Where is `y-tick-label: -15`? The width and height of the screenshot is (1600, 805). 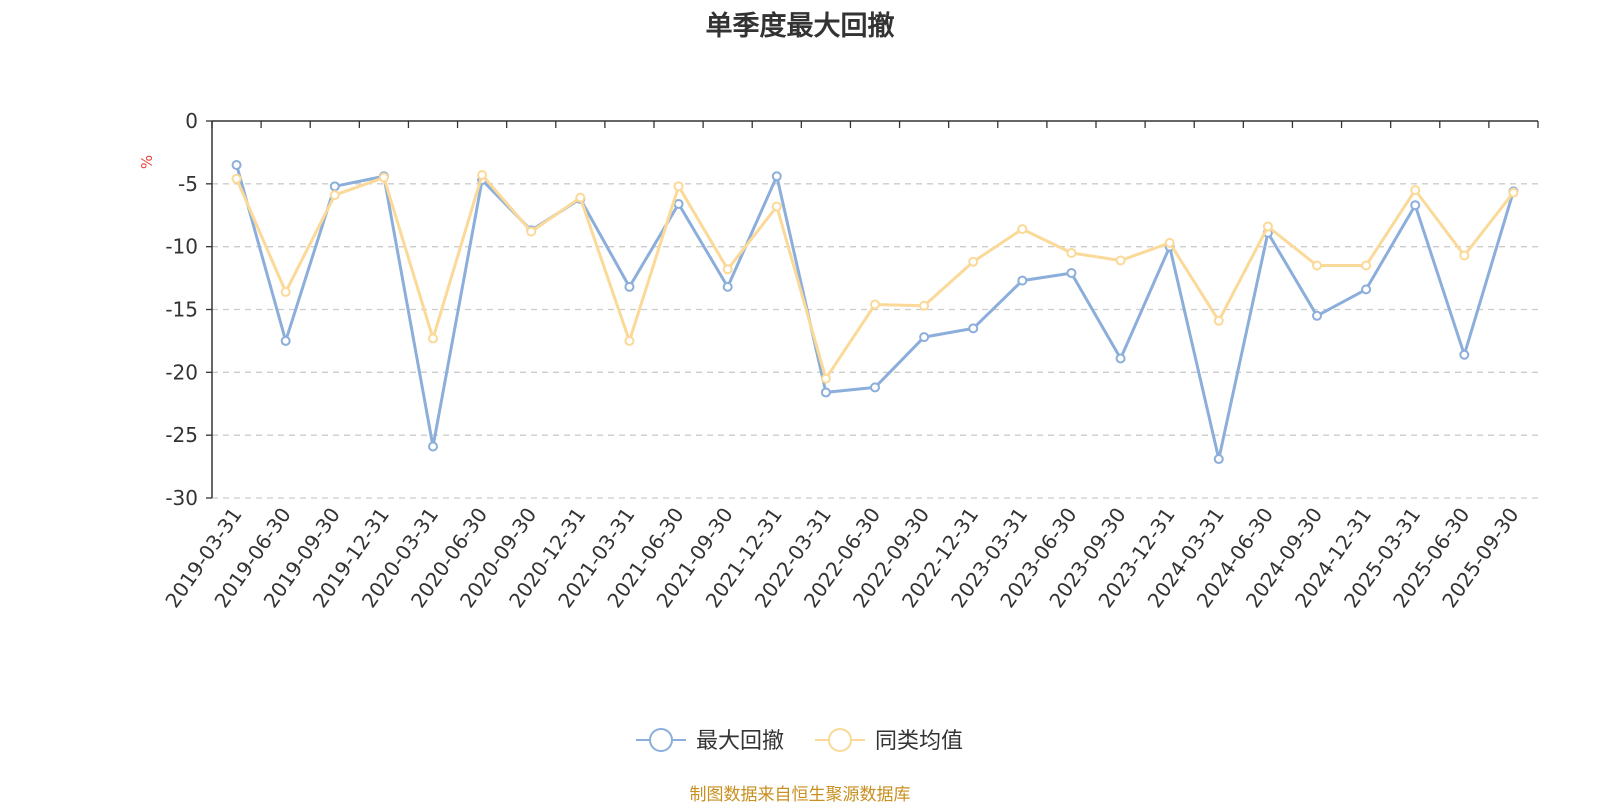
y-tick-label: -15 is located at coordinates (181, 310).